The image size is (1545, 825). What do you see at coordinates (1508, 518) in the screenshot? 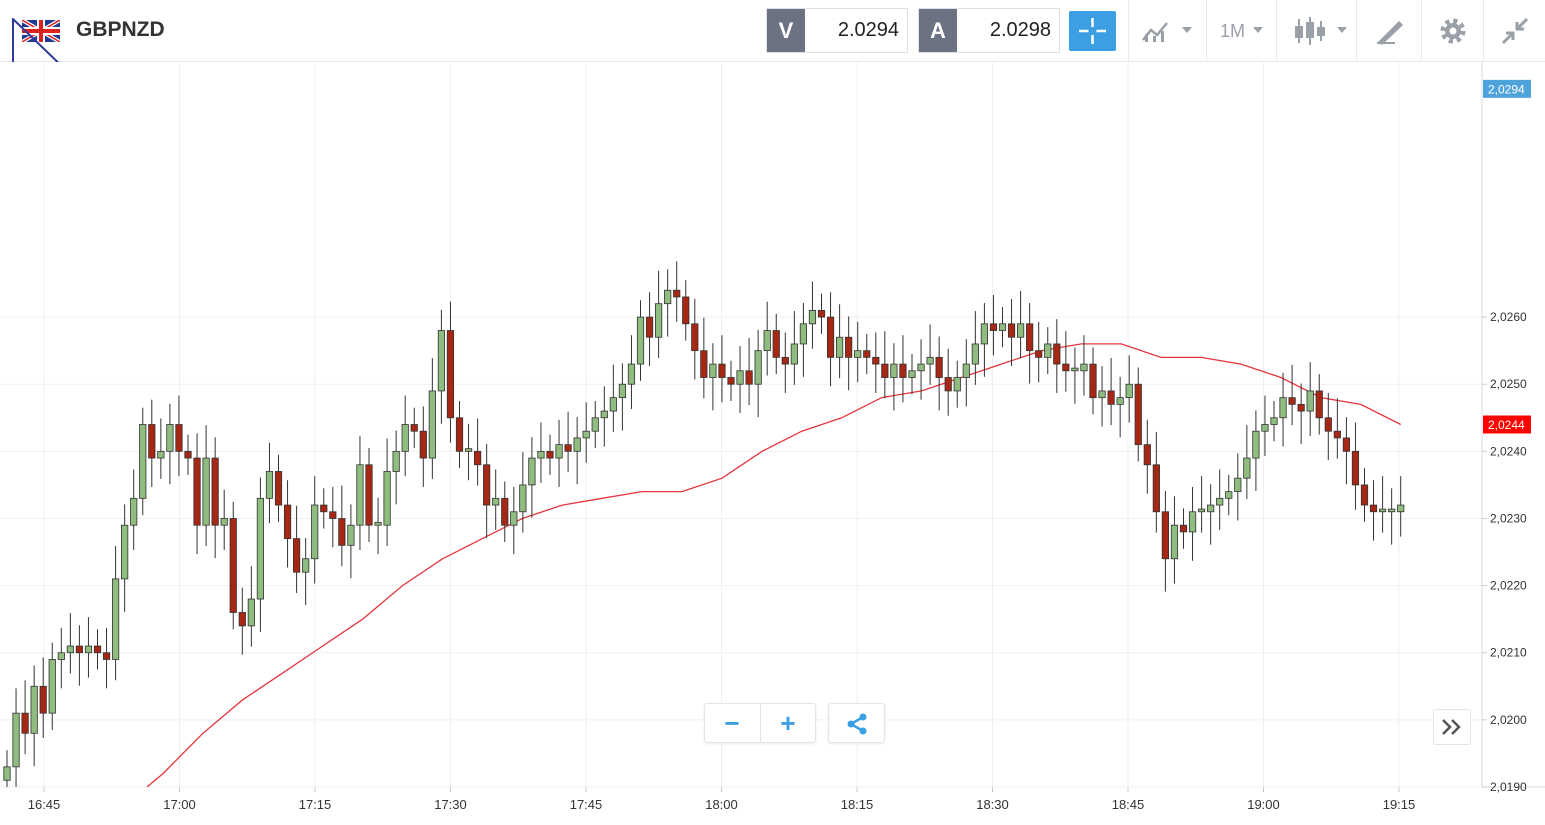
I see `y-tick-label: 2,0230` at bounding box center [1508, 518].